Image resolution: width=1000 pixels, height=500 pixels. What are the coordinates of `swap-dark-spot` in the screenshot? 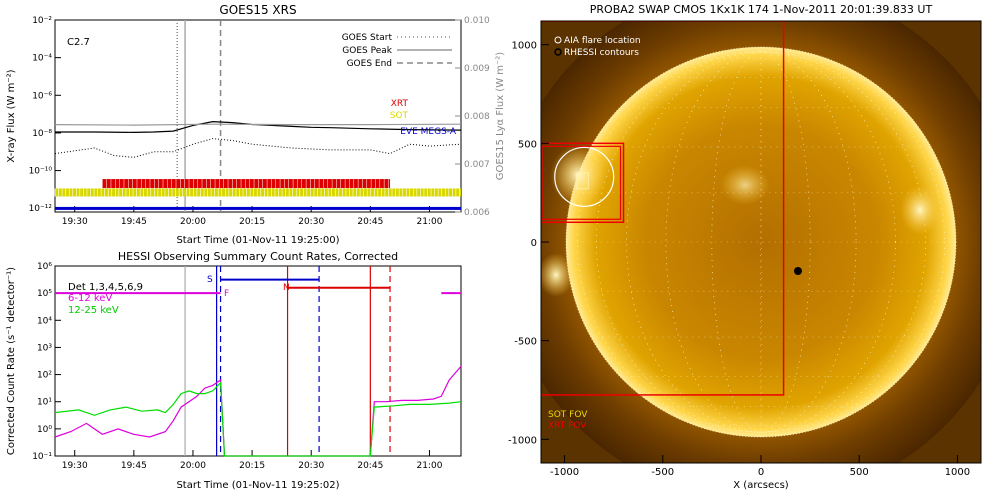 It's located at (798, 271).